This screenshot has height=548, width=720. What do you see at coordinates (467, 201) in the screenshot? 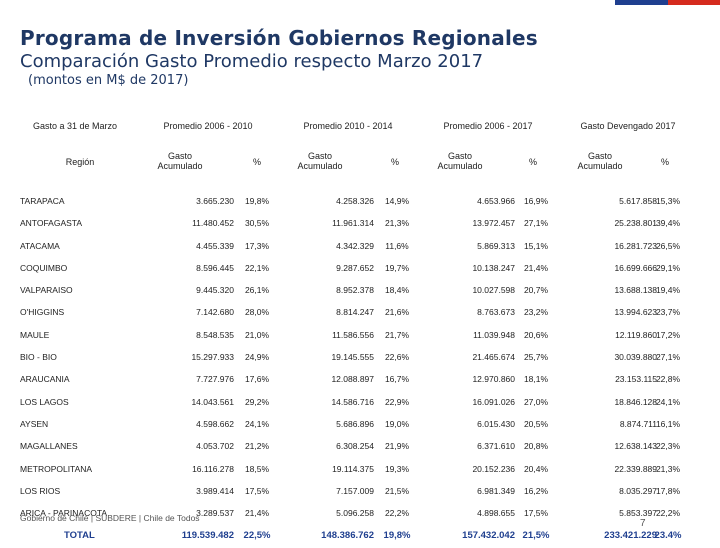
I see `amount-3-cell: 4.653.966` at bounding box center [467, 201].